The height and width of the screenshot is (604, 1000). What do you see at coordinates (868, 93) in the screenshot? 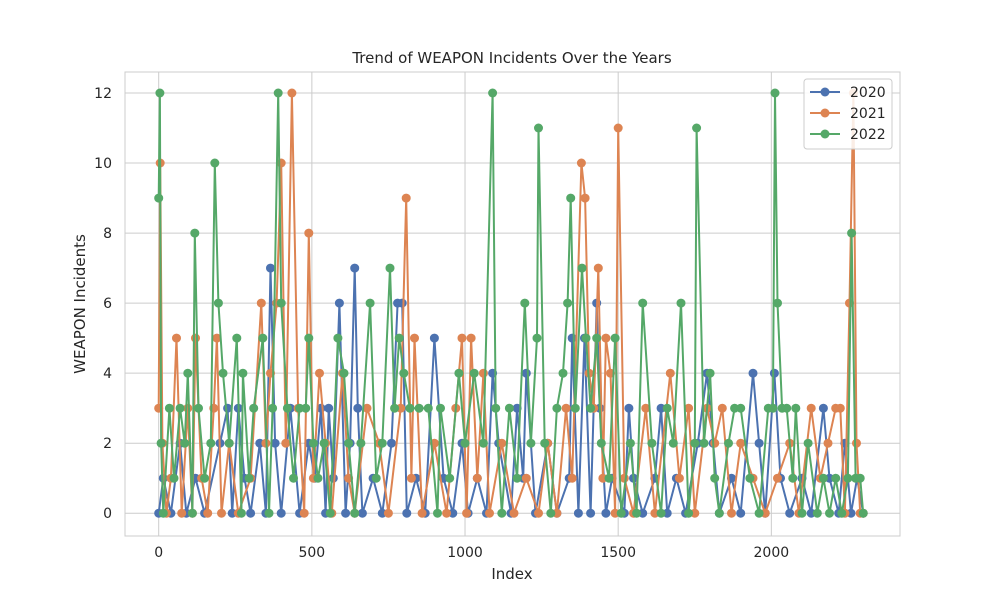
I see `legend-label-2020: 2020` at bounding box center [868, 93].